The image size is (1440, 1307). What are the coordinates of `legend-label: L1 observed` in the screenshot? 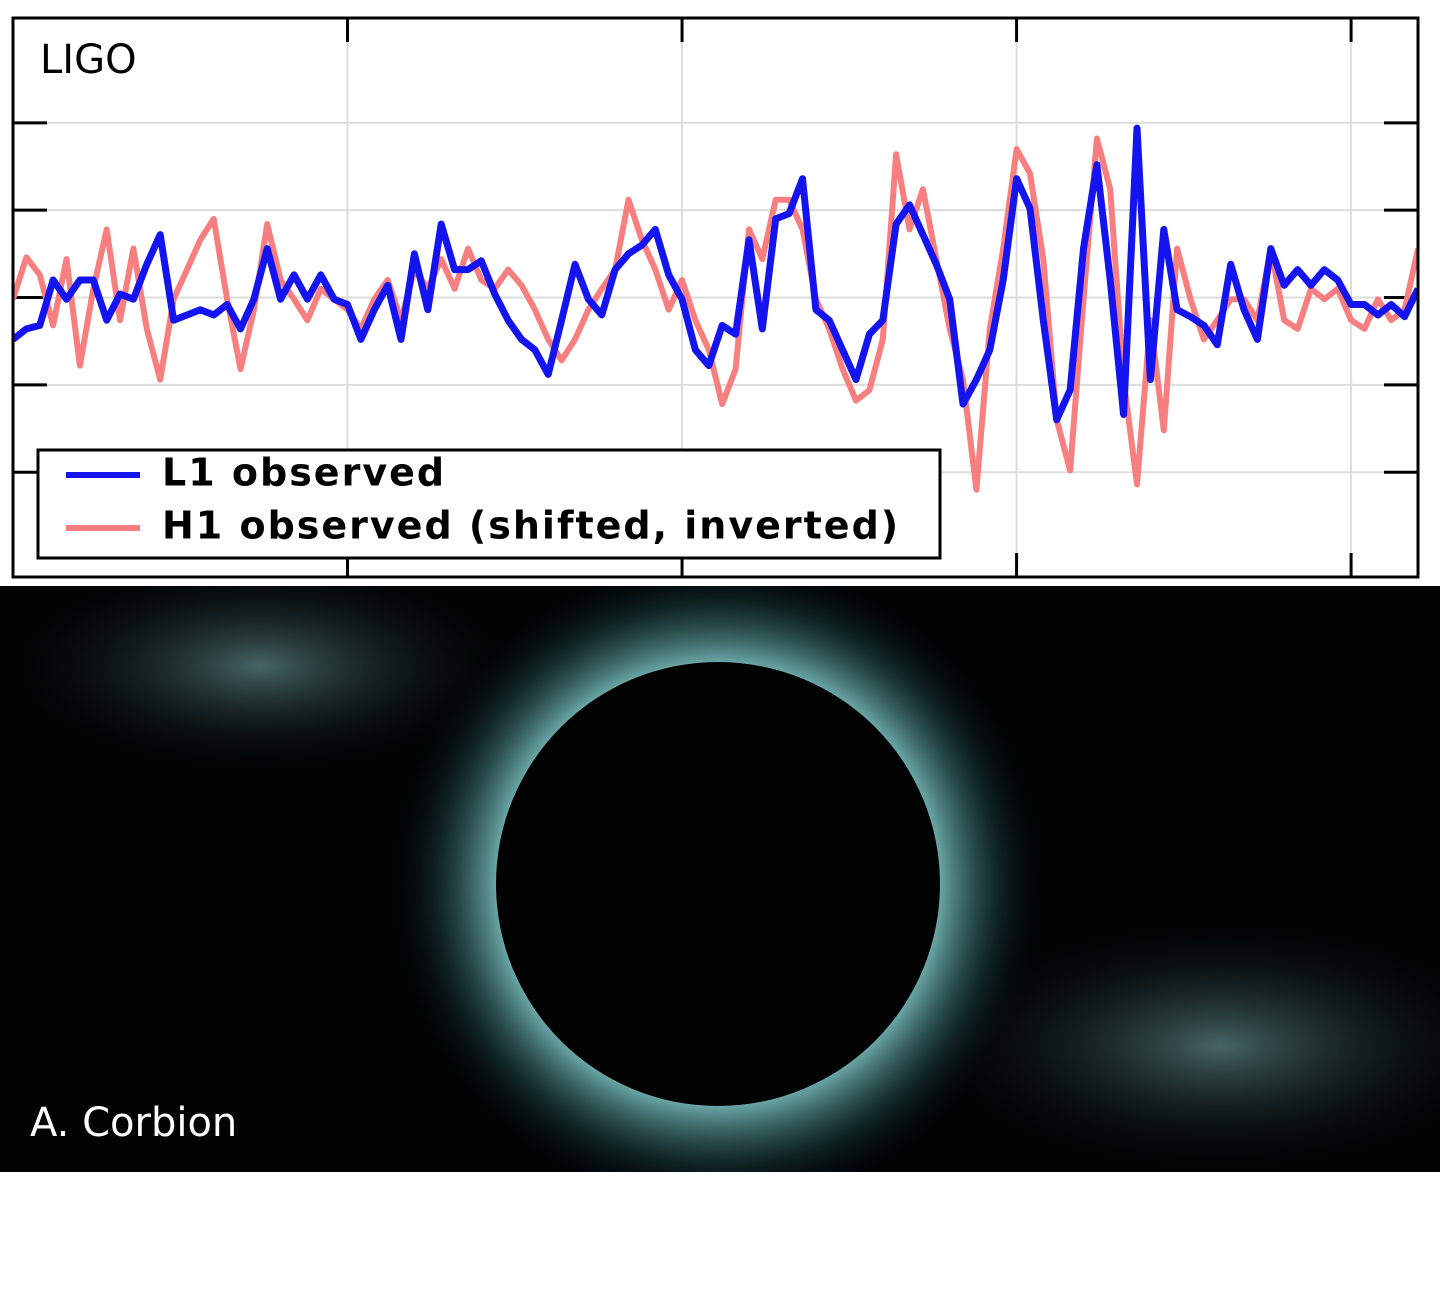 It's located at (304, 473).